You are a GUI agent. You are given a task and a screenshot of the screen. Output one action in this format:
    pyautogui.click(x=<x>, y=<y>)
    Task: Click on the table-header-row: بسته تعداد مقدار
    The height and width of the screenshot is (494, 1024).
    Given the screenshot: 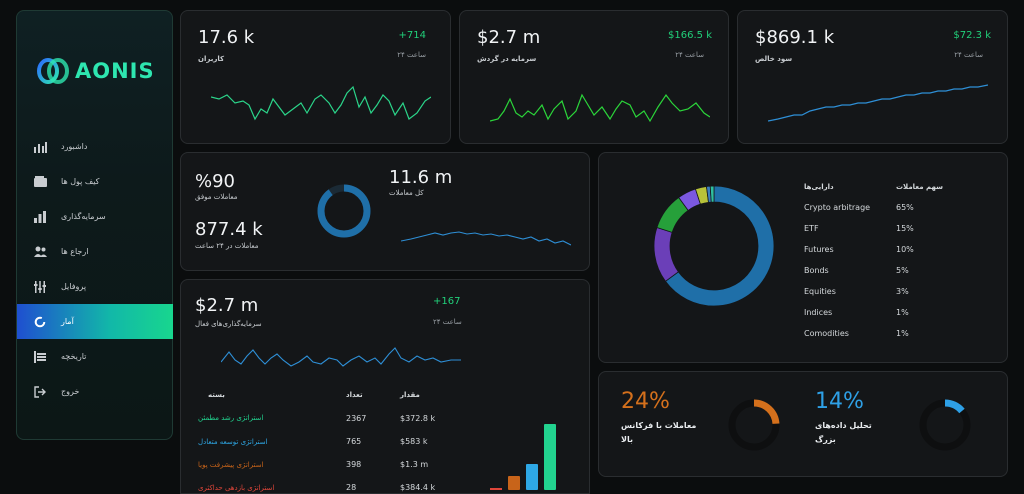 What is the action you would take?
    pyautogui.click(x=323, y=395)
    